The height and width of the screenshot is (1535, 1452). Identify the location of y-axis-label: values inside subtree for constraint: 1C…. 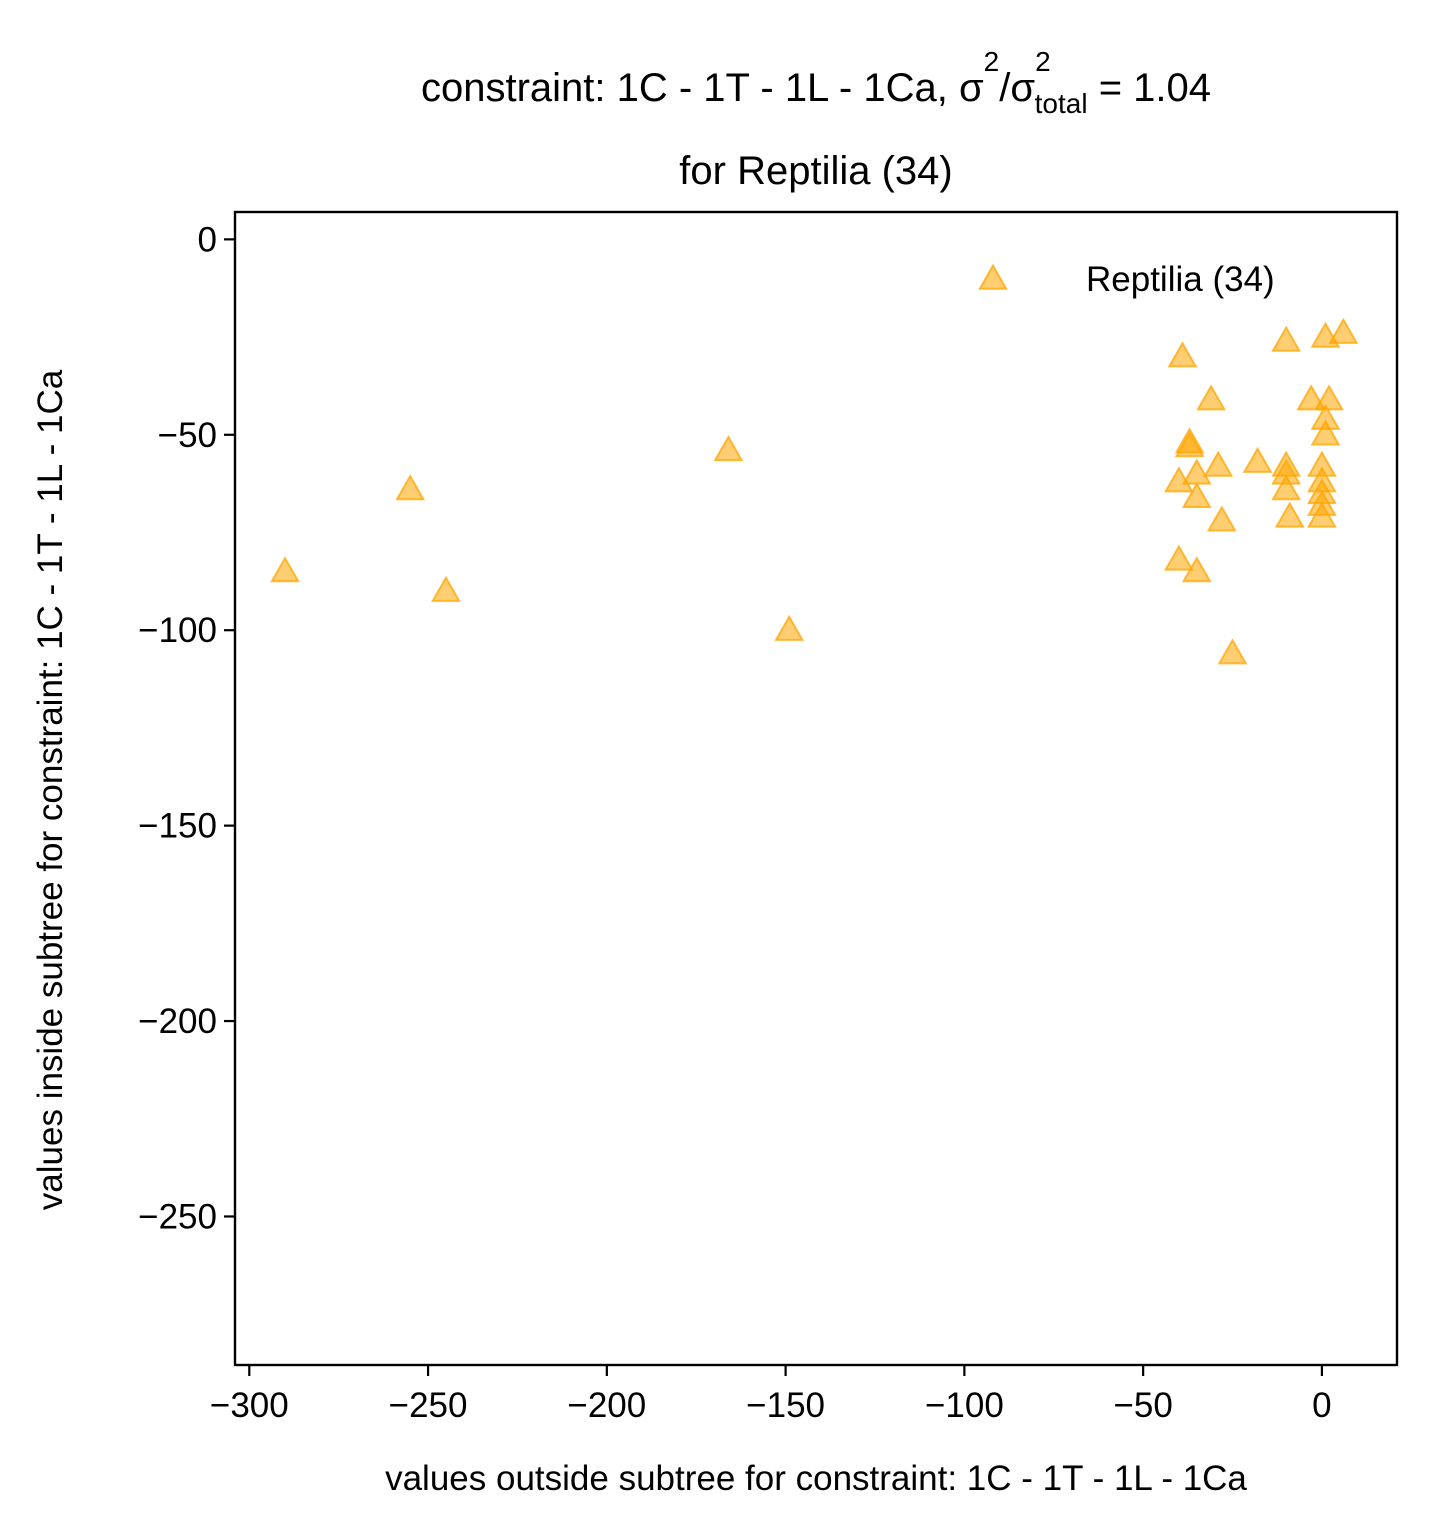
(50, 789).